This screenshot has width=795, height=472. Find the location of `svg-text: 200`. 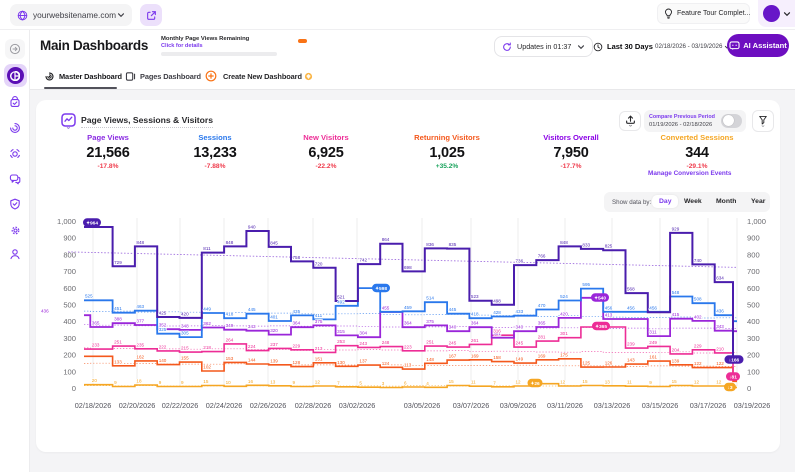

svg-text: 200 is located at coordinates (753, 355).